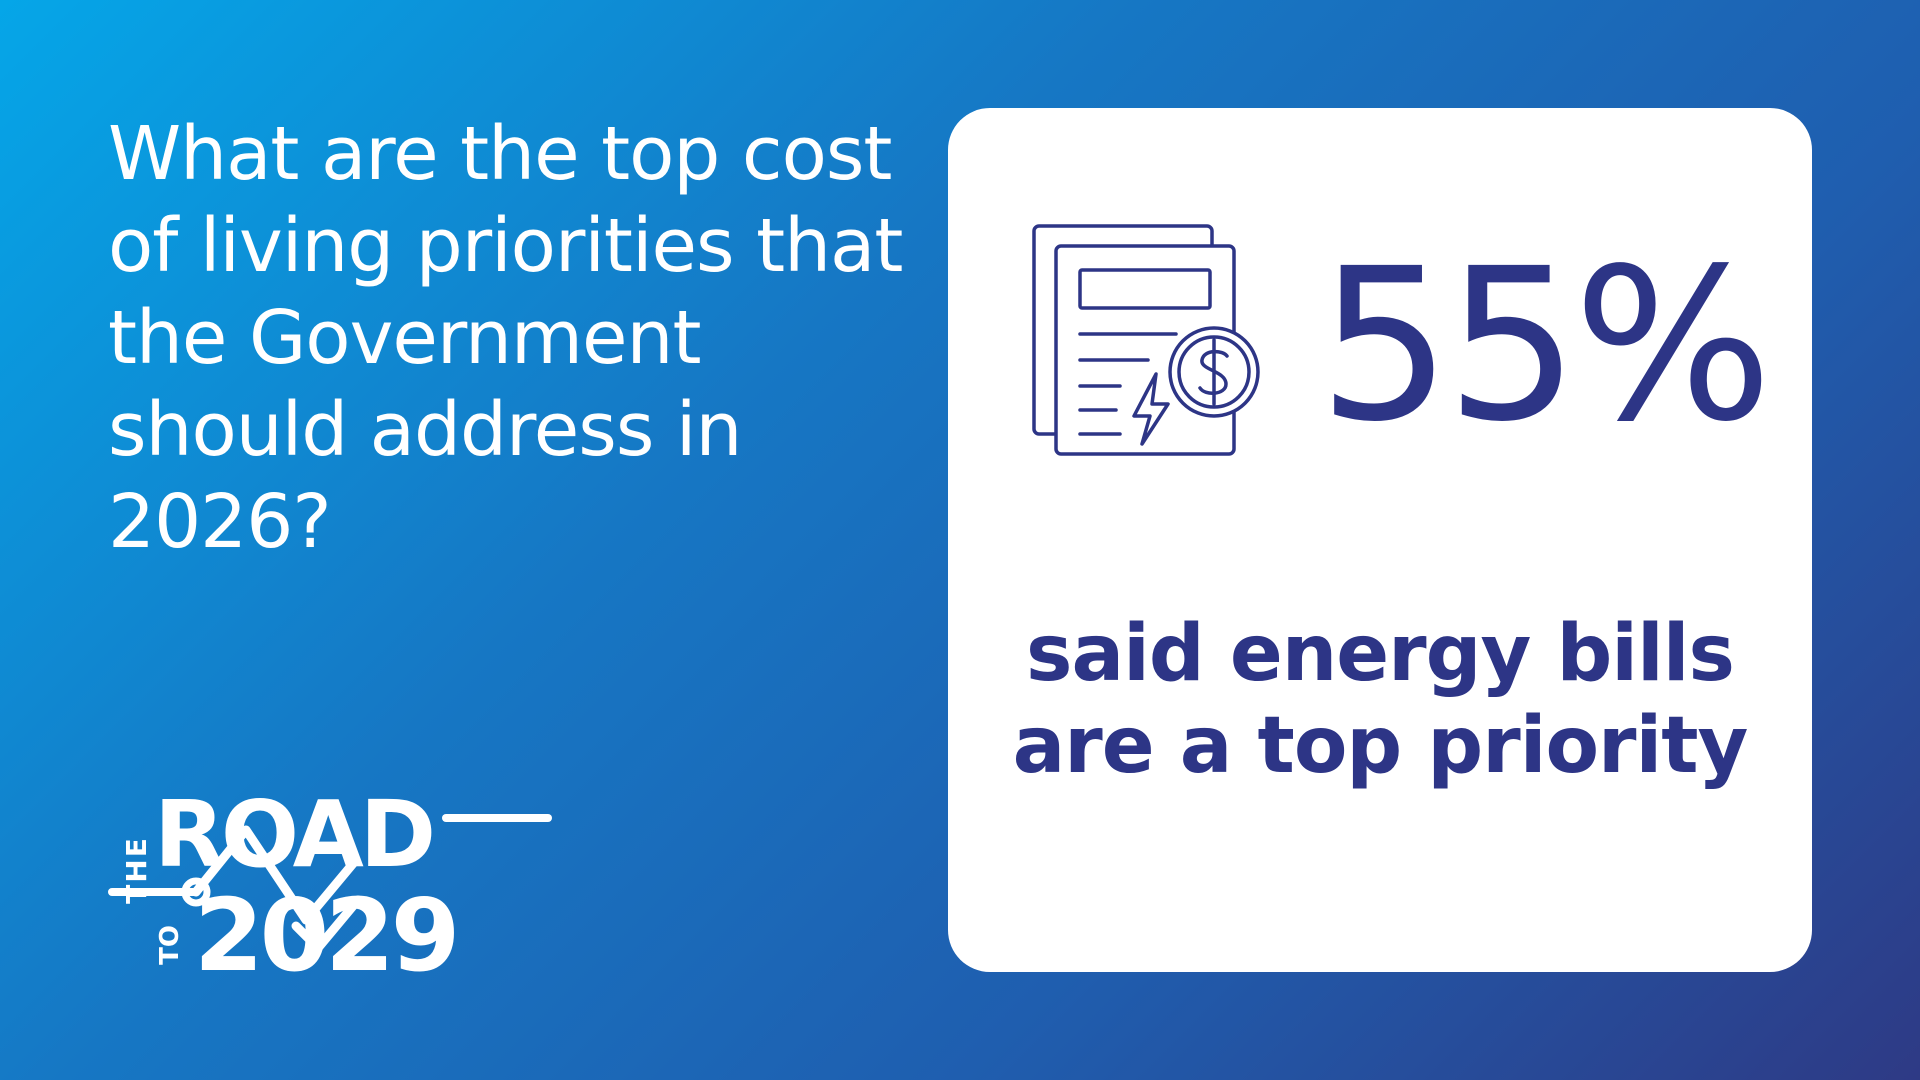  Describe the element at coordinates (1150, 336) in the screenshot. I see `energy-bill-icon` at that location.